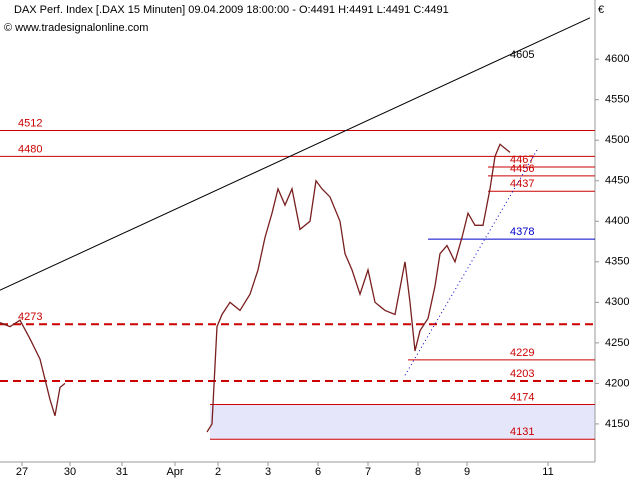 This screenshot has height=480, width=640. Describe the element at coordinates (617, 221) in the screenshot. I see `y-tick-label: 4400` at that location.